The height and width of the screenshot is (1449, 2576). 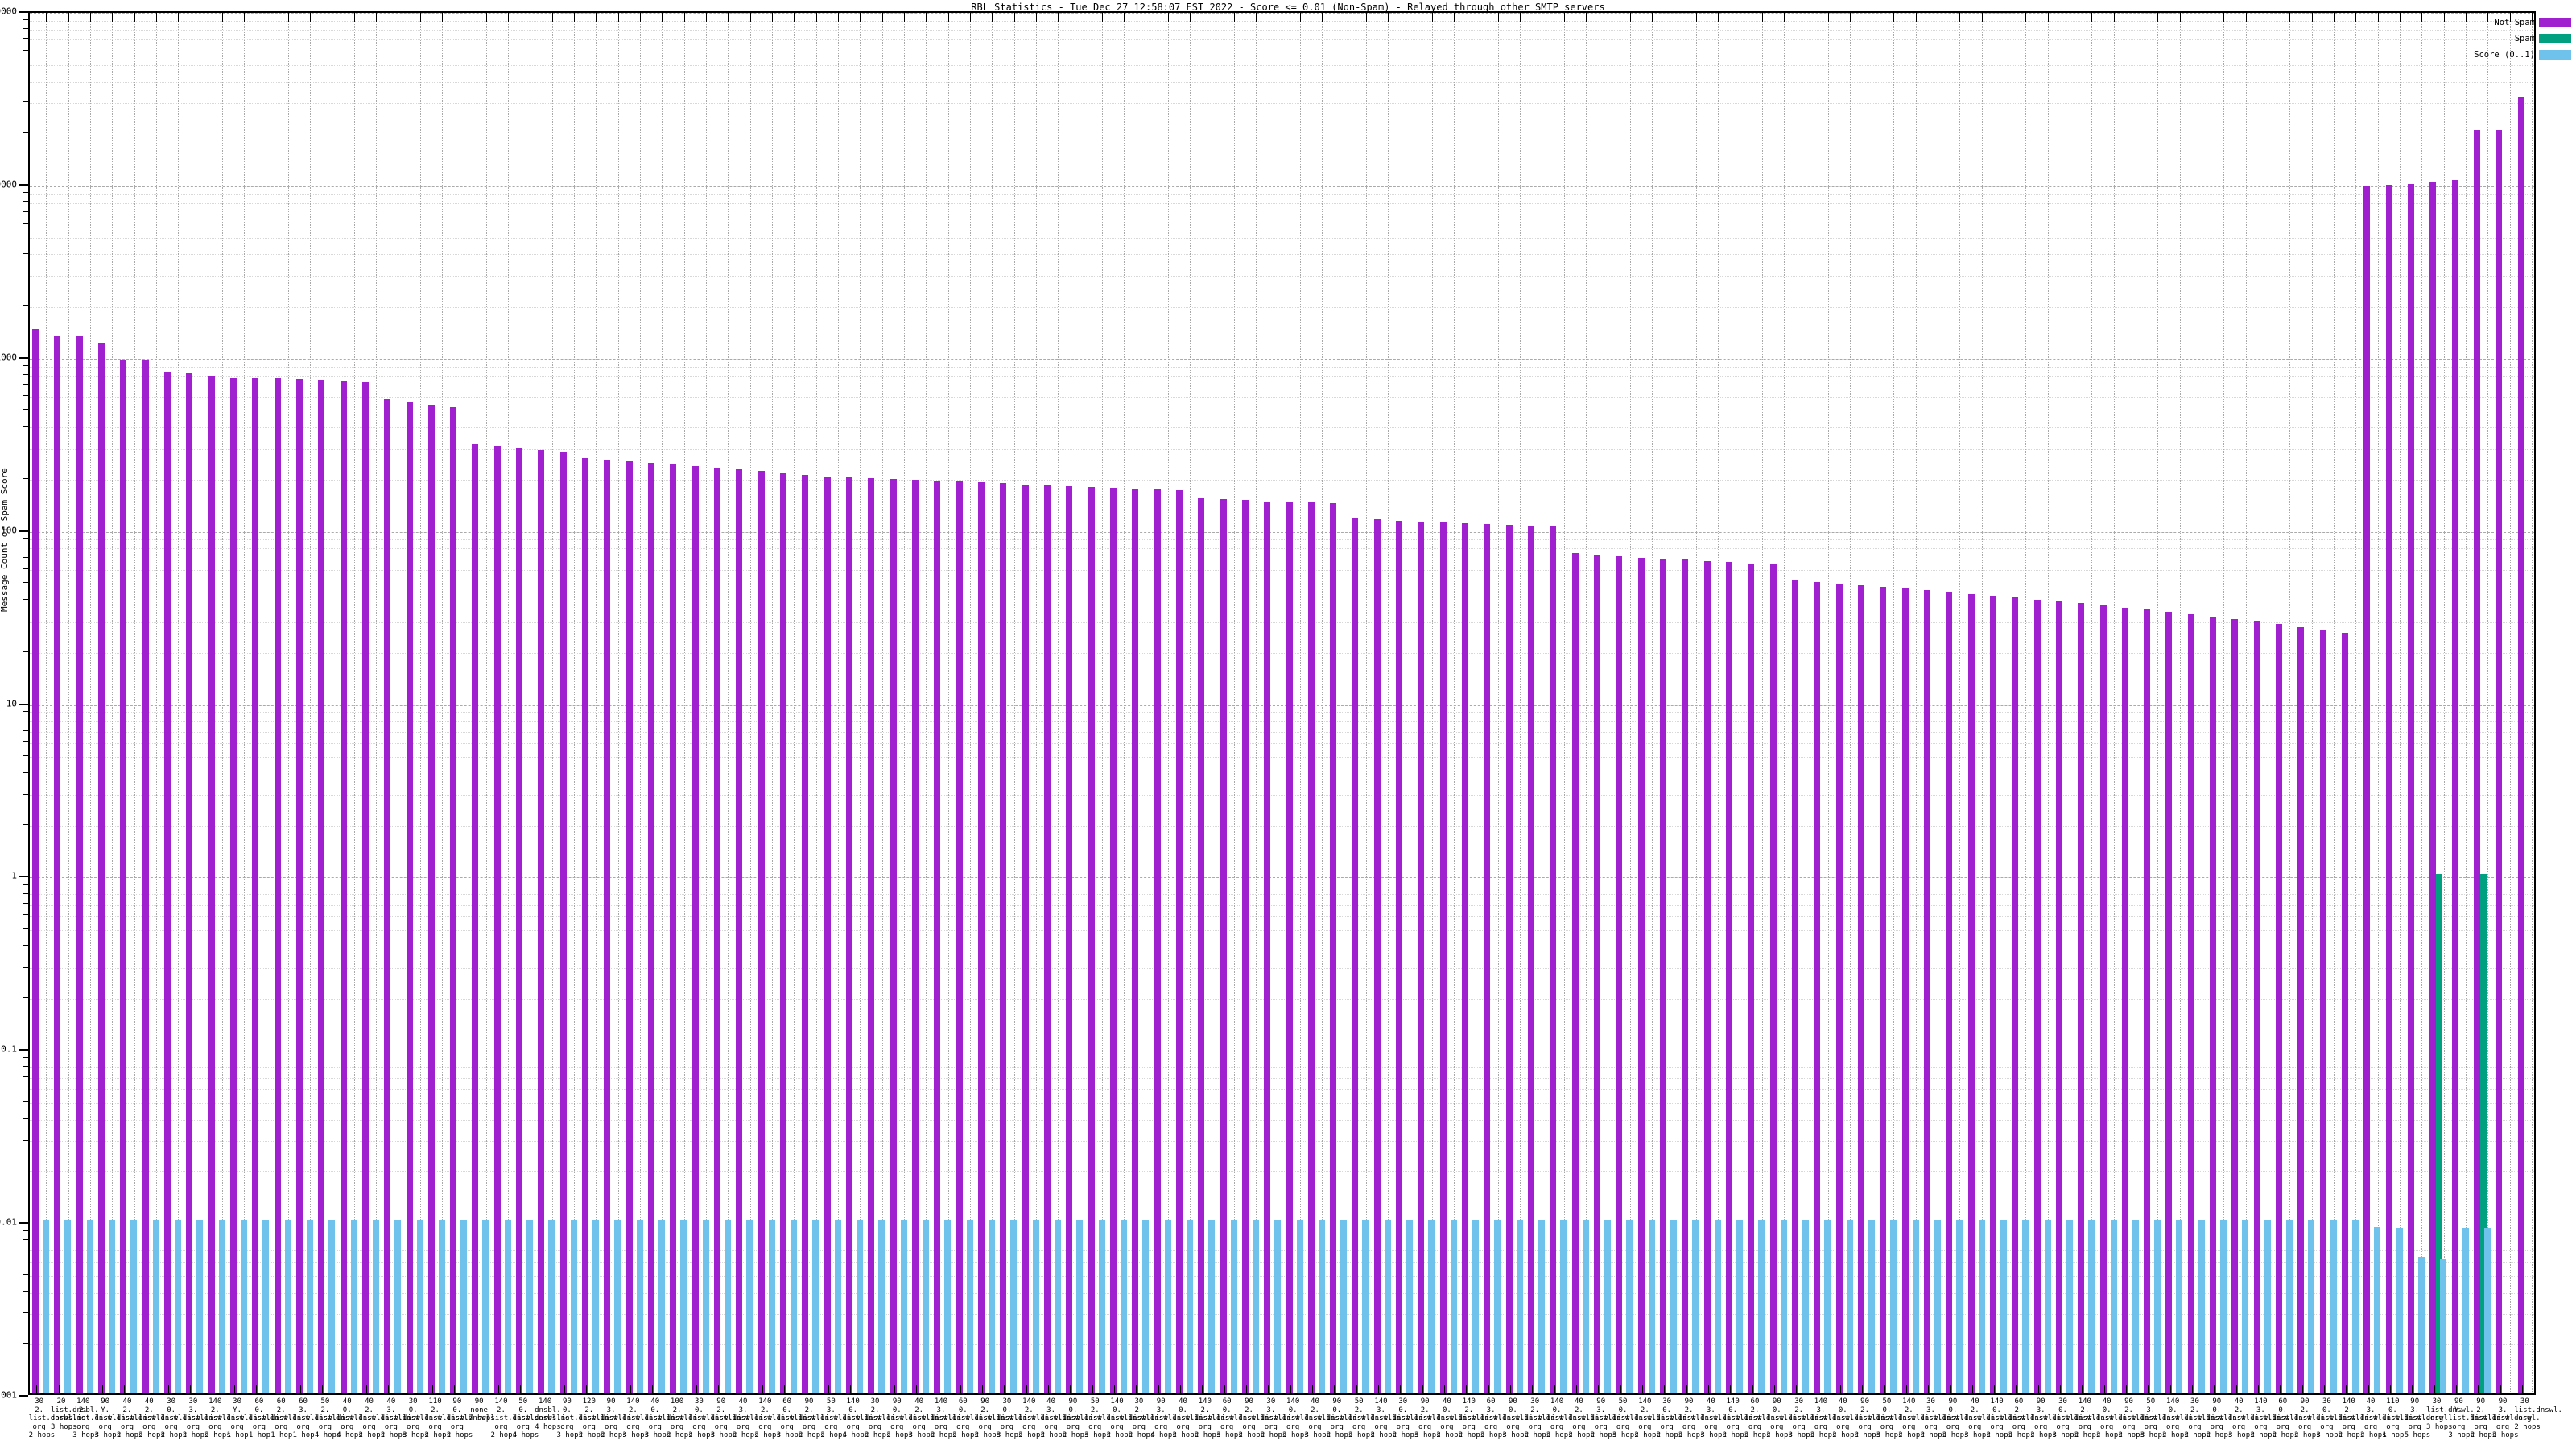 What do you see at coordinates (2439, 1133) in the screenshot?
I see `bar-spam` at bounding box center [2439, 1133].